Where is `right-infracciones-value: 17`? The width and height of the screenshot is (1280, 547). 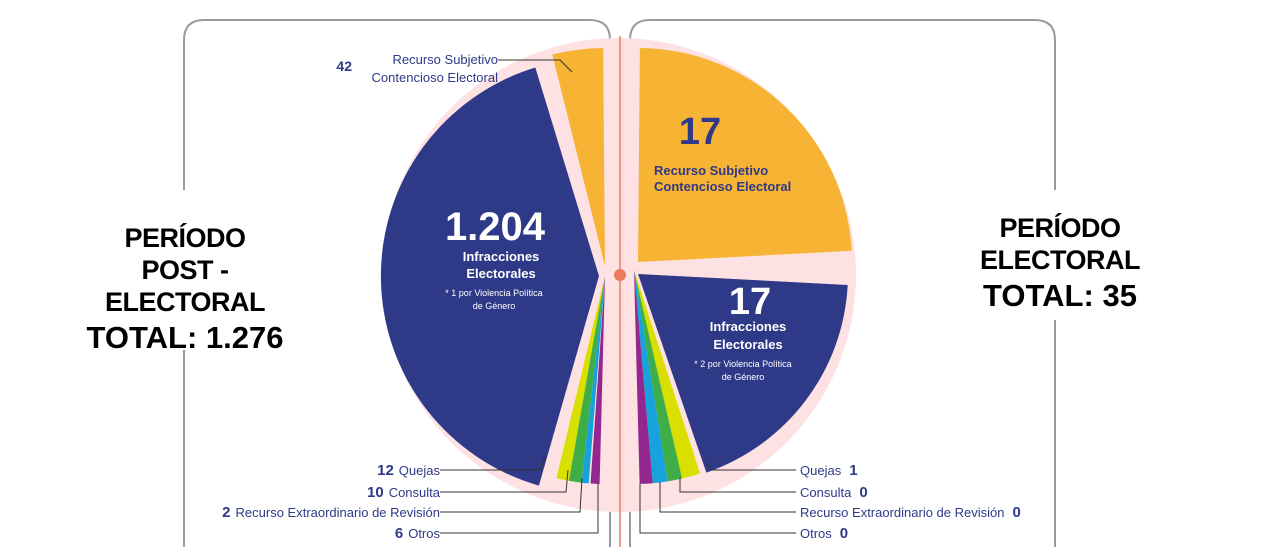 right-infracciones-value: 17 is located at coordinates (750, 302).